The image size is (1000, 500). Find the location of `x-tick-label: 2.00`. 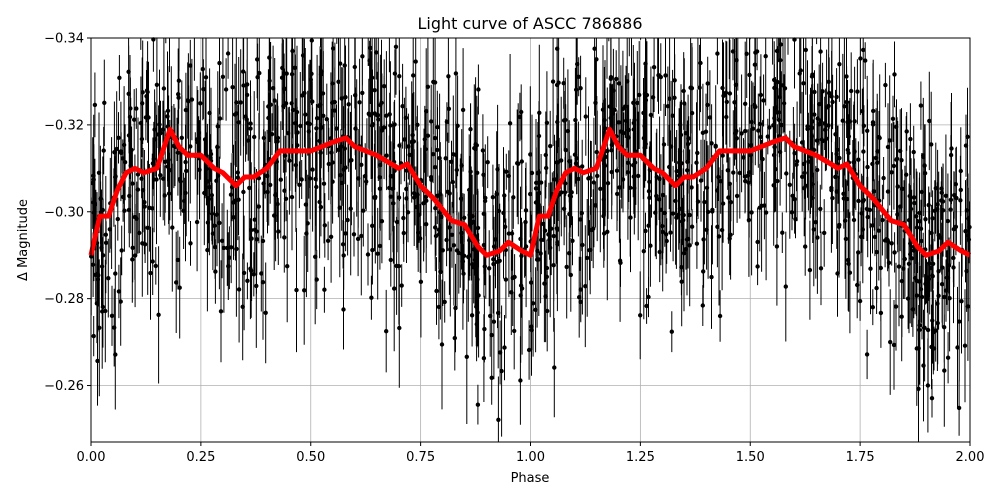

x-tick-label: 2.00 is located at coordinates (970, 457).